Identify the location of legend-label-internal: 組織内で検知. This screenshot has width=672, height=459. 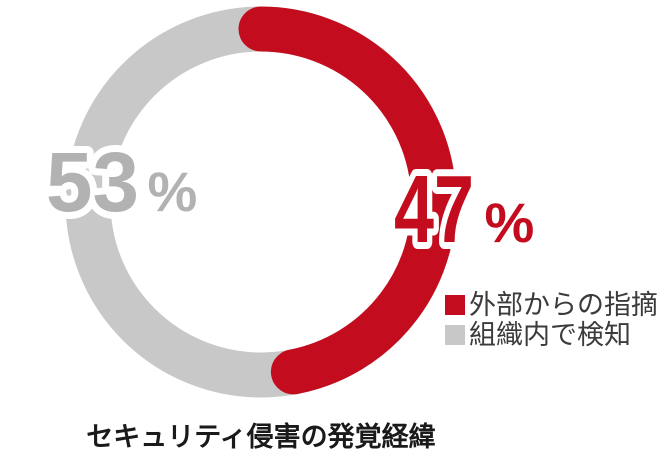
(550, 335).